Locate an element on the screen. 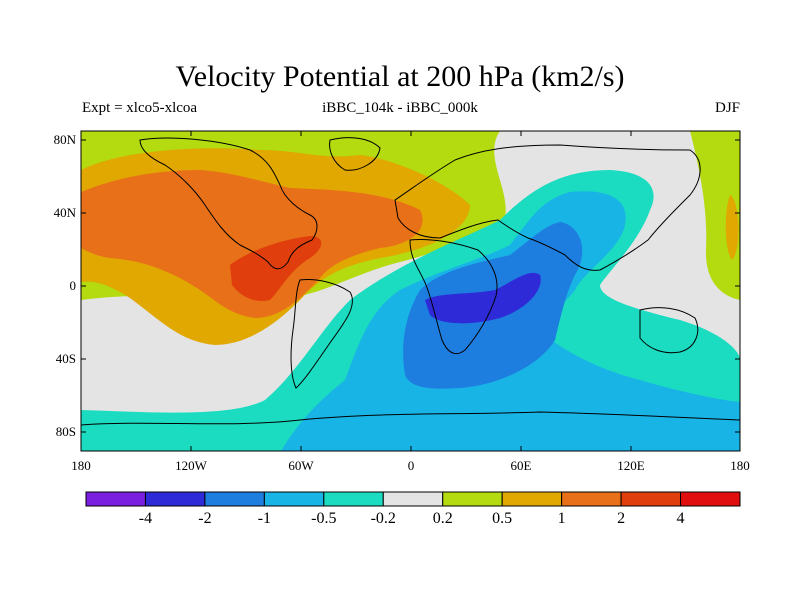  antarctica-coast is located at coordinates (410, 418).